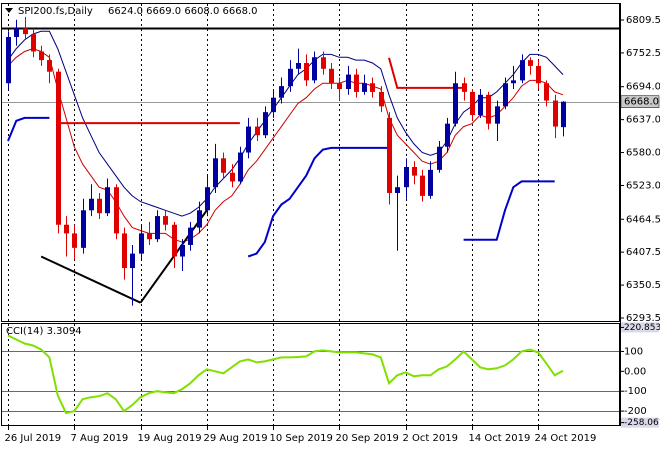 The width and height of the screenshot is (660, 450). I want to click on x-tick-label: 20 Sep 2019, so click(367, 438).